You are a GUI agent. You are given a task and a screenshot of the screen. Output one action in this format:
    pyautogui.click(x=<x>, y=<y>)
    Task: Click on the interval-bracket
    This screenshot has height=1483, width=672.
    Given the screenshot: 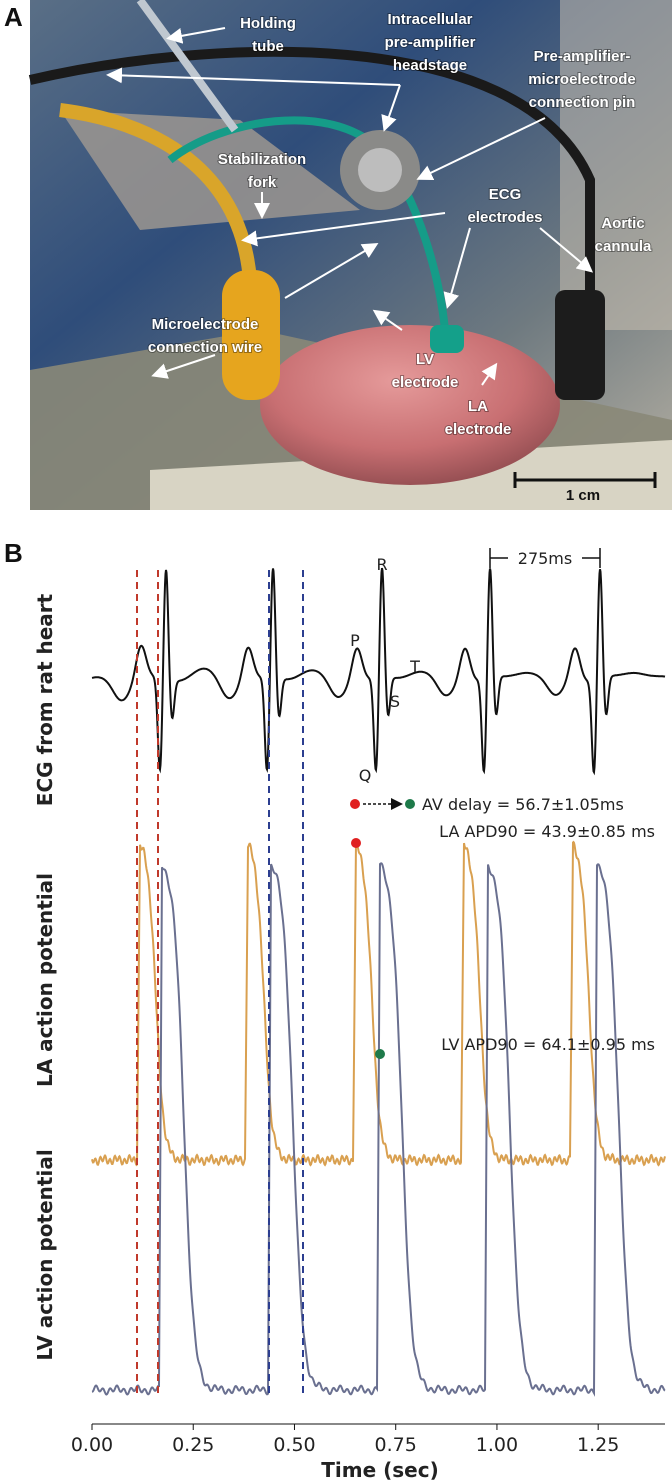 What is the action you would take?
    pyautogui.click(x=545, y=558)
    